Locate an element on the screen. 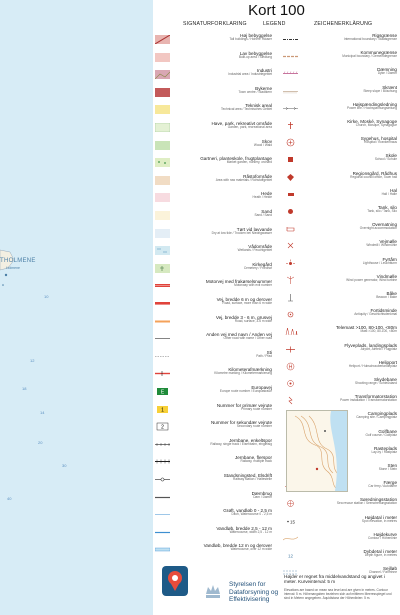  legend-item-label: Nummer for sekundær vejrute is located at coordinates (241, 423).